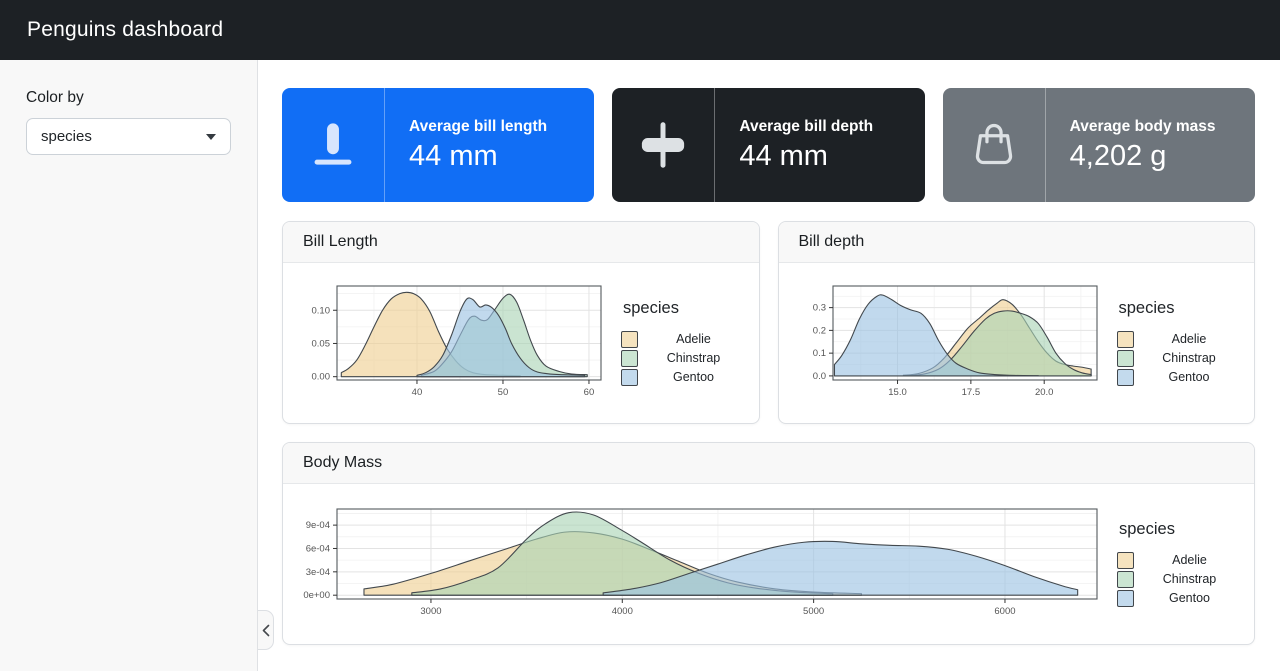  Describe the element at coordinates (430, 611) in the screenshot. I see `svg-text: 3000` at that location.